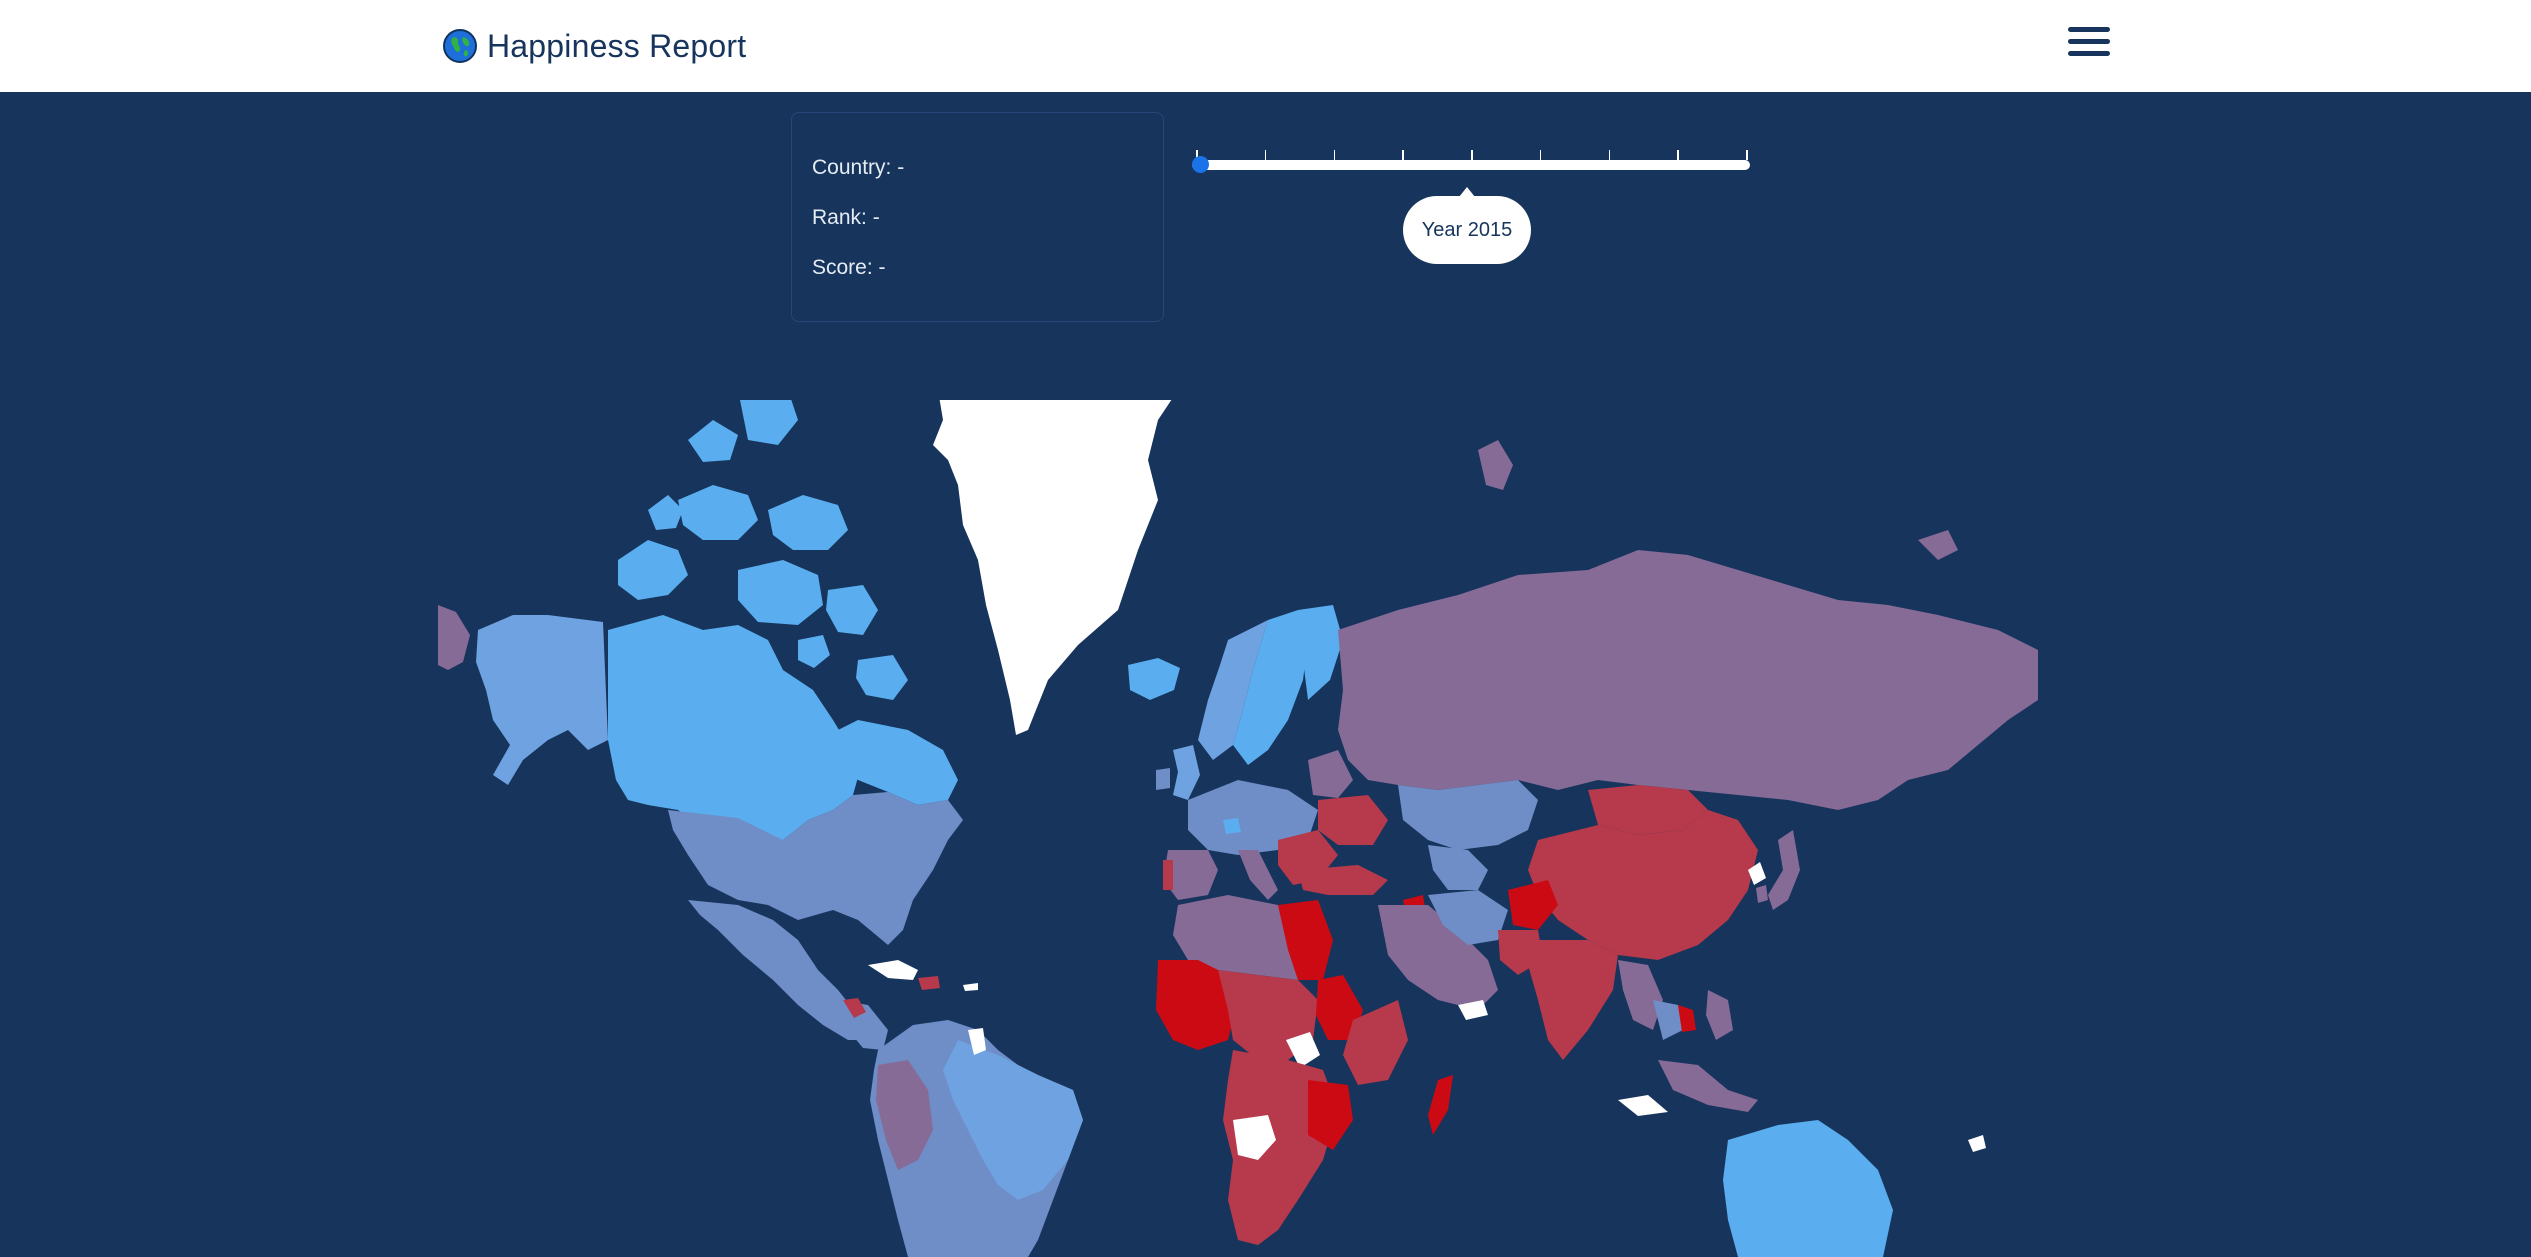 The width and height of the screenshot is (2531, 1257). I want to click on country-uk, so click(1186, 772).